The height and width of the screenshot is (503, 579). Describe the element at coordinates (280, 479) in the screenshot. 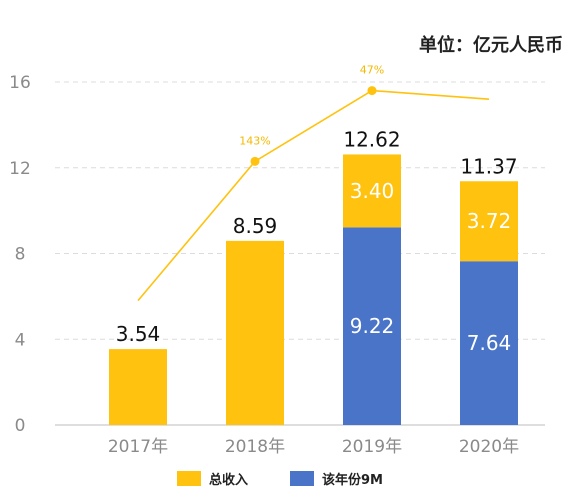

I see `legend: 总收入 该年份9M` at that location.